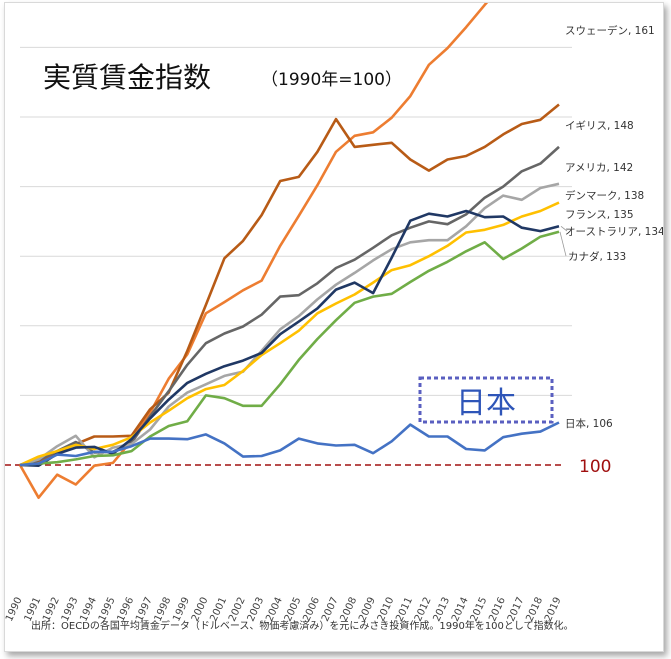  What do you see at coordinates (597, 256) in the screenshot?
I see `series-label-canada: カナダ, 133` at bounding box center [597, 256].